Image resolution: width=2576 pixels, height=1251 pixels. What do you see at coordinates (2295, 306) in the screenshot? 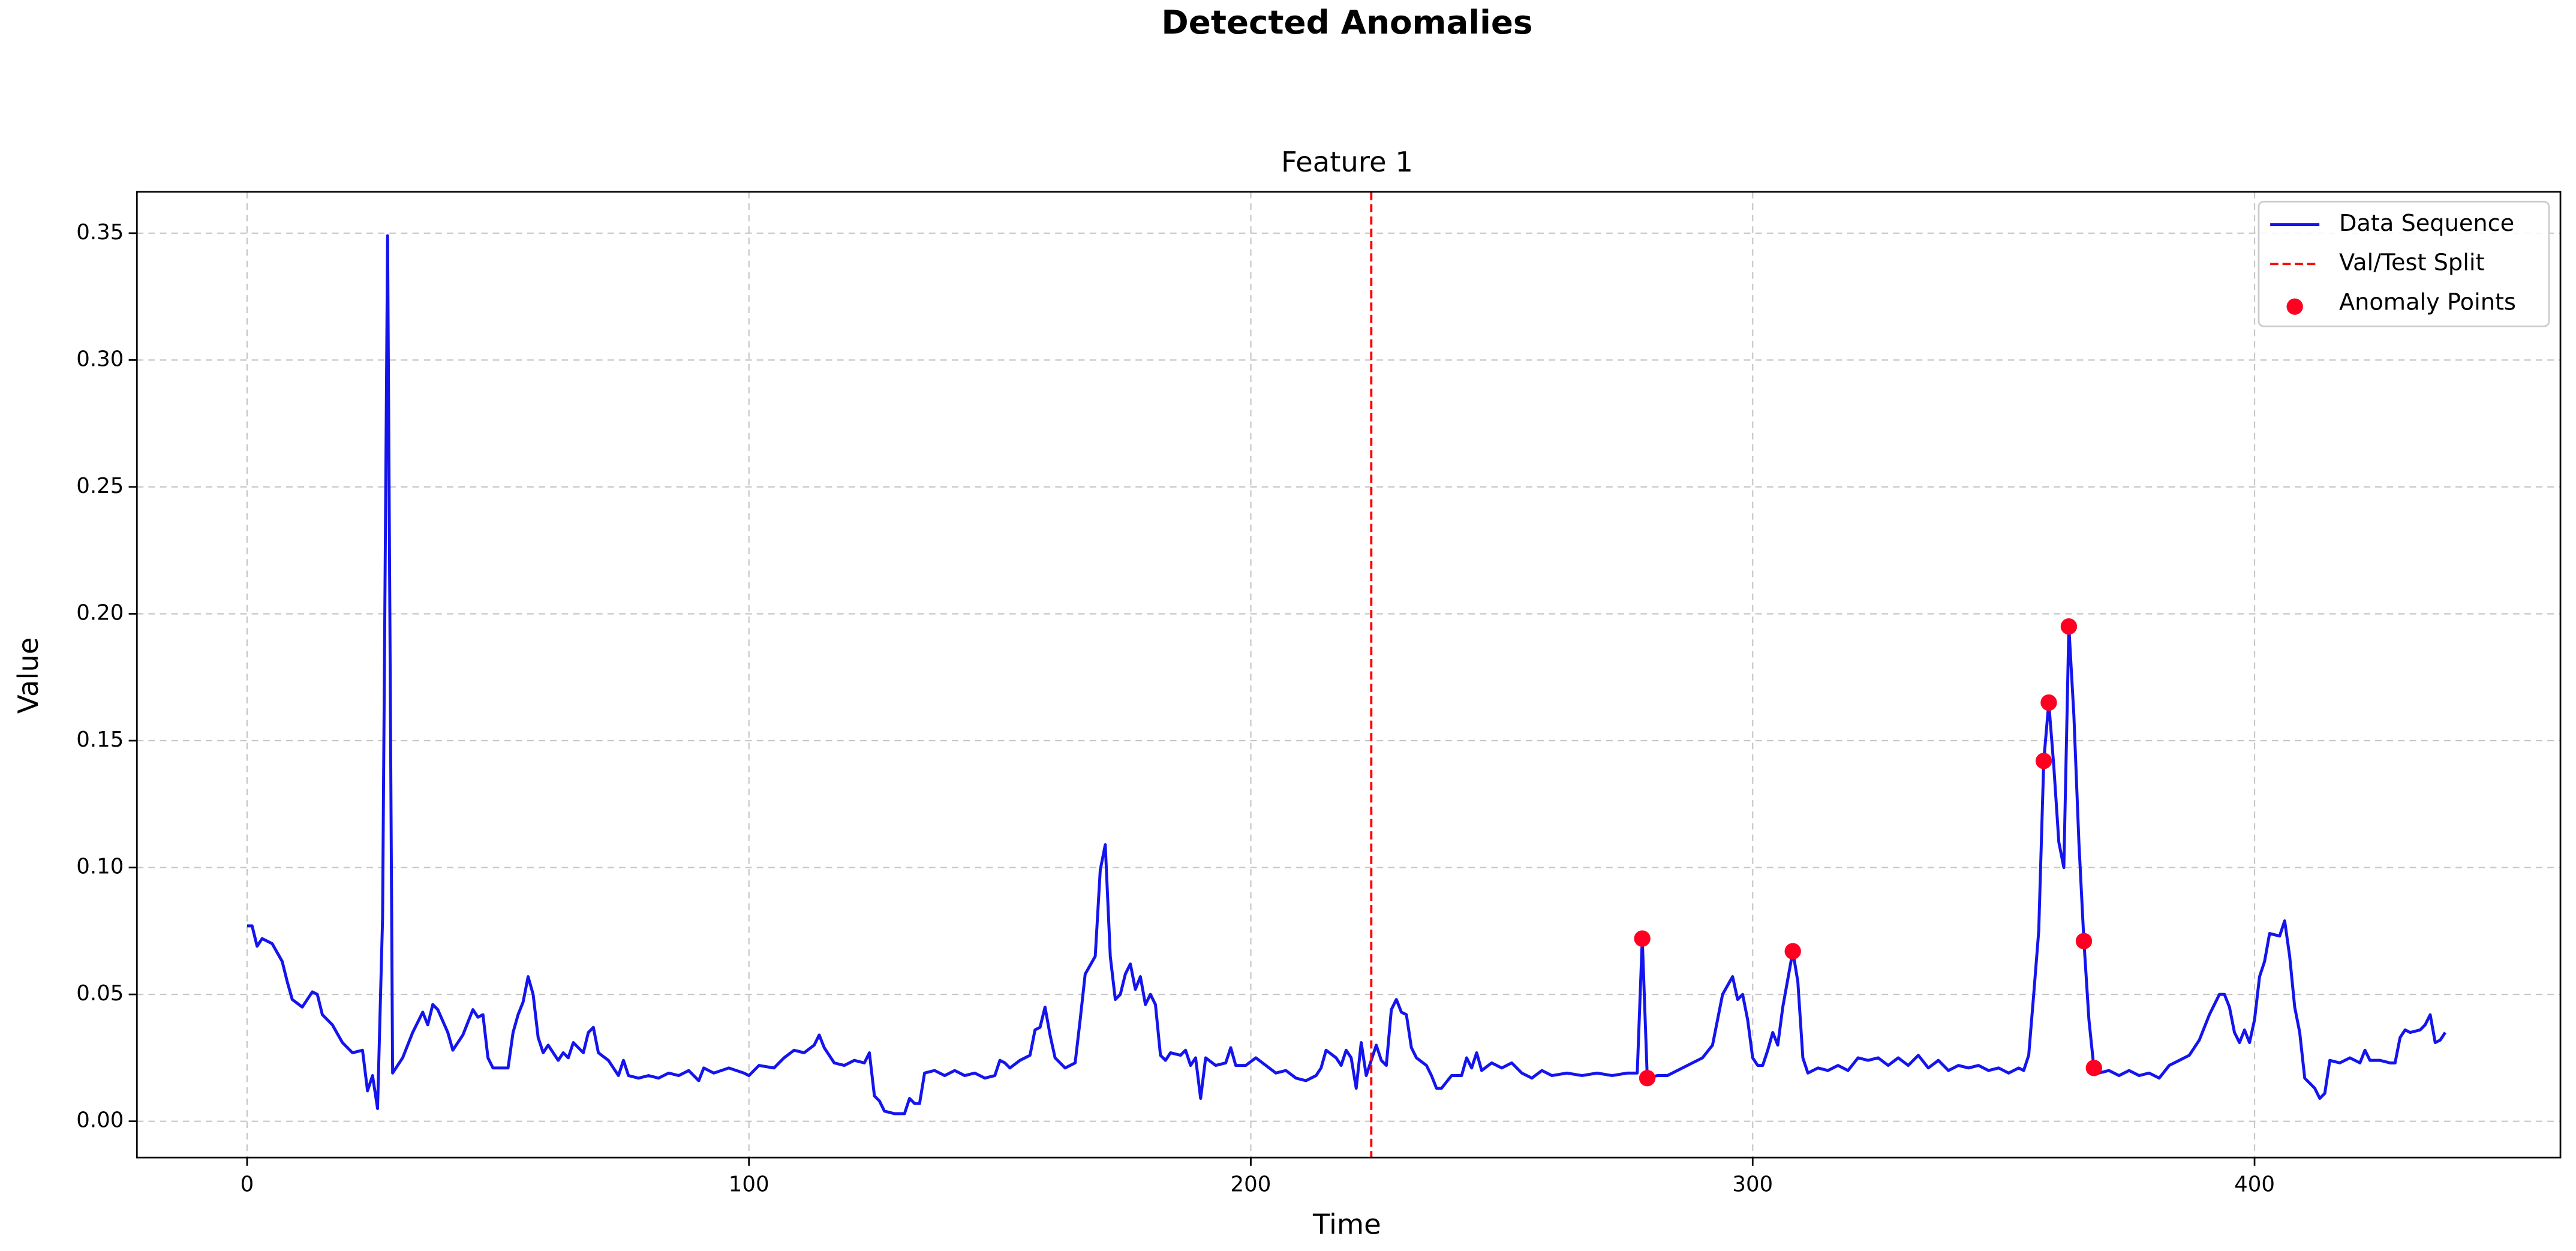
I see `legend-swatch` at bounding box center [2295, 306].